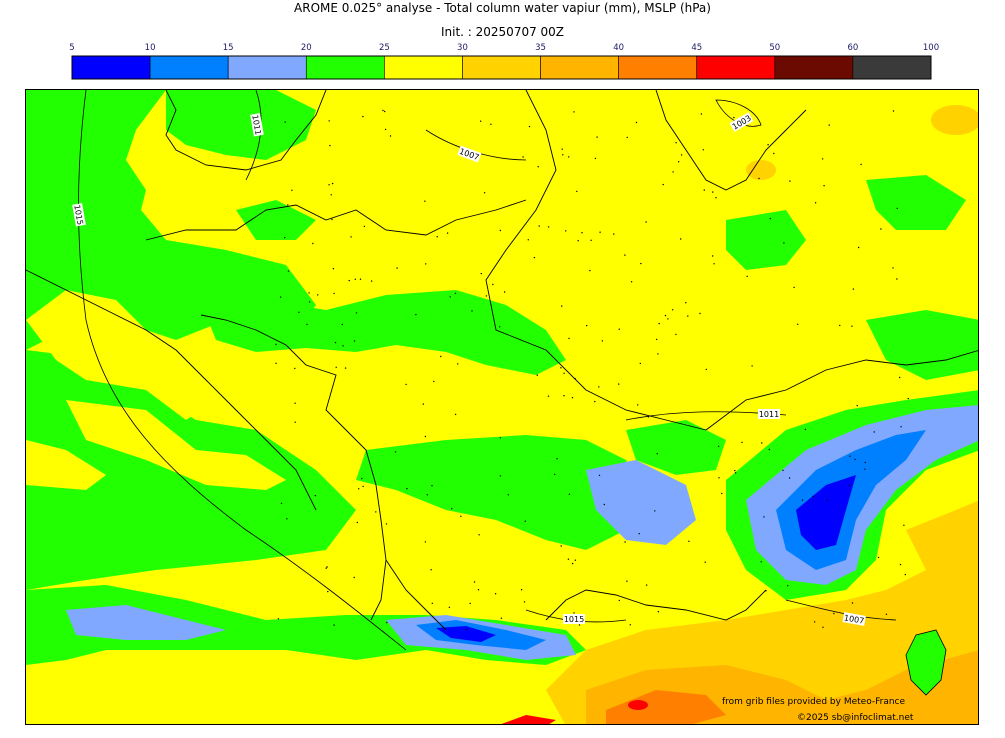 The width and height of the screenshot is (1005, 738). I want to click on colorbar-tick-label: 25, so click(384, 48).